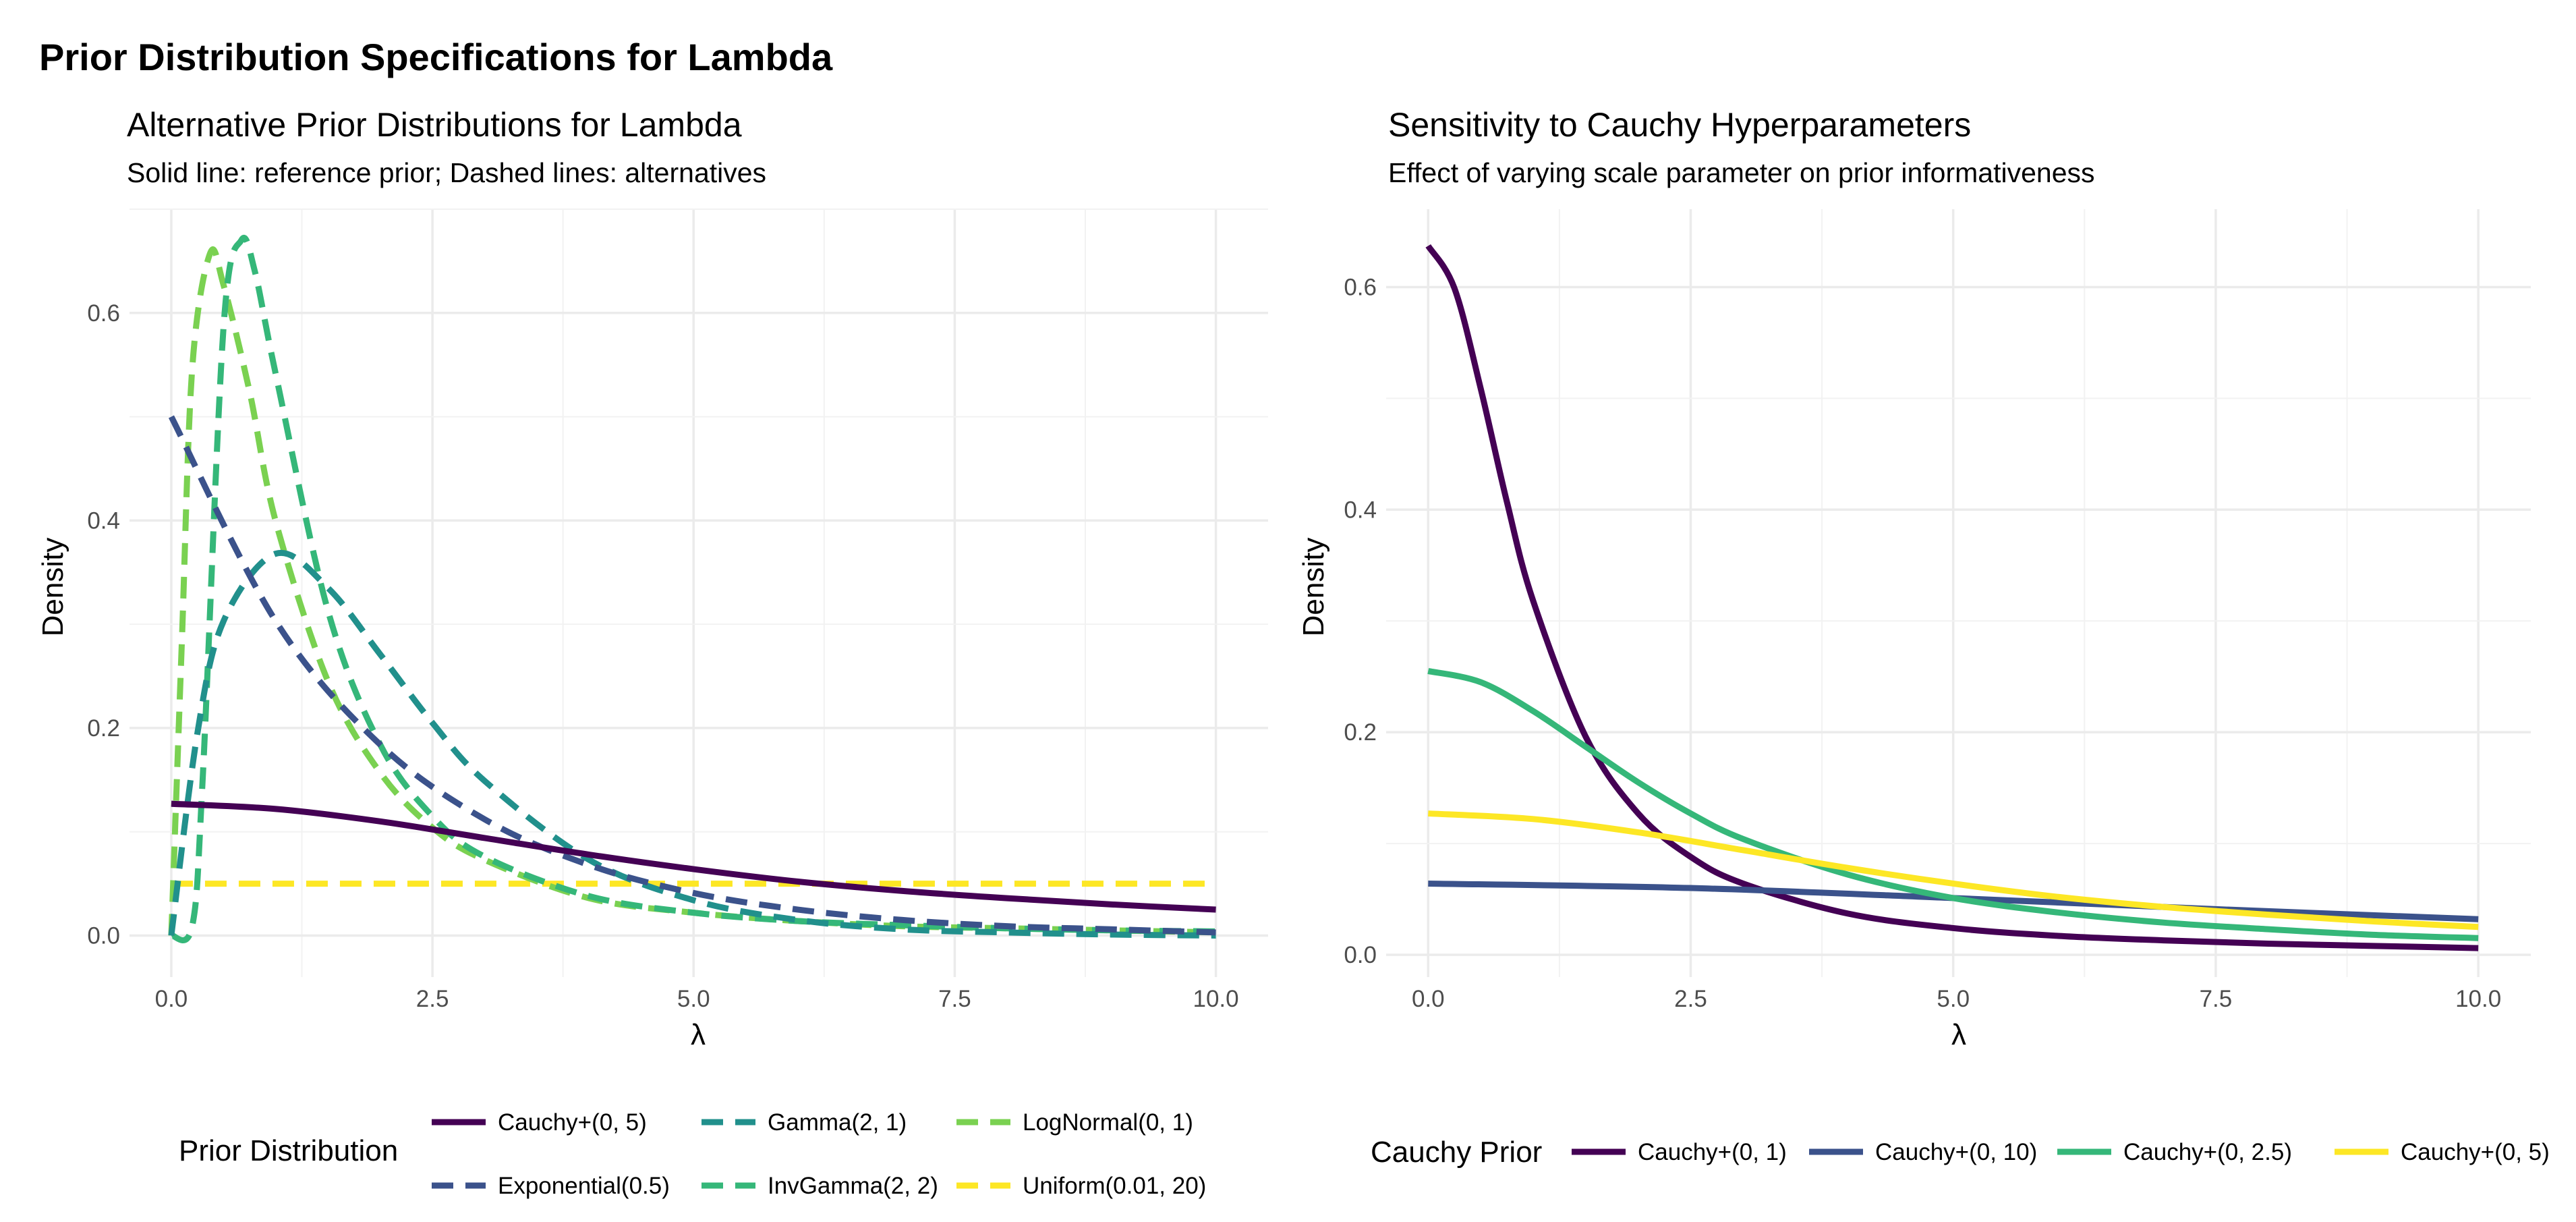 This screenshot has height=1222, width=2576. What do you see at coordinates (52, 587) in the screenshot?
I see `left-y-axis-label: Density` at bounding box center [52, 587].